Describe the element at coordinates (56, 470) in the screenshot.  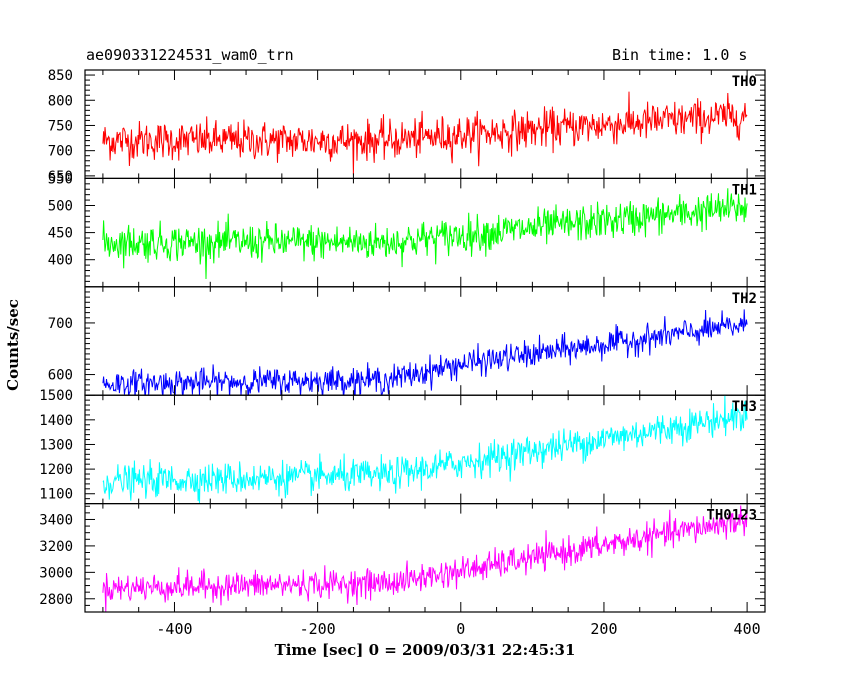
I see `y-tick-label: 1200` at that location.